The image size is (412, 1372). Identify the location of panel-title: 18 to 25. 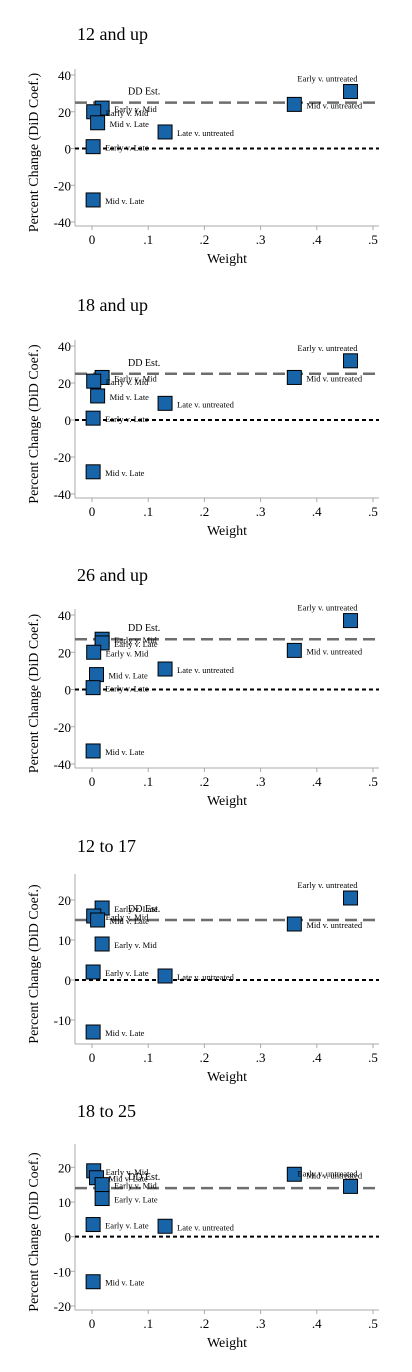
(106, 1111).